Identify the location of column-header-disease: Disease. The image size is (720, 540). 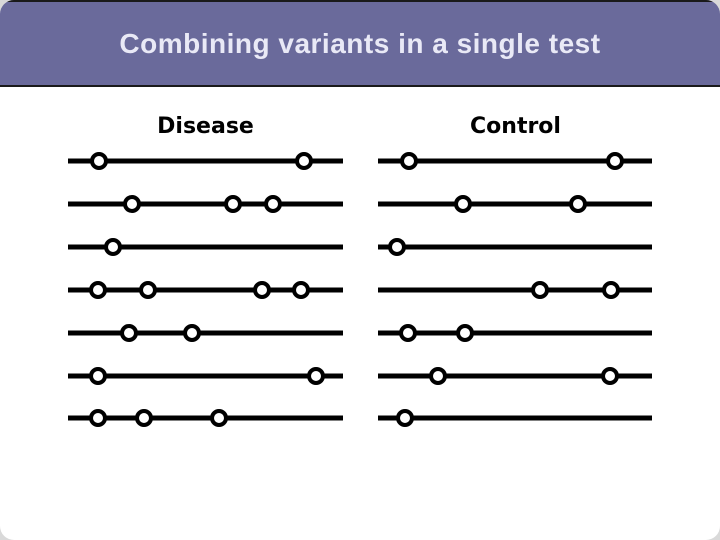
(205, 126).